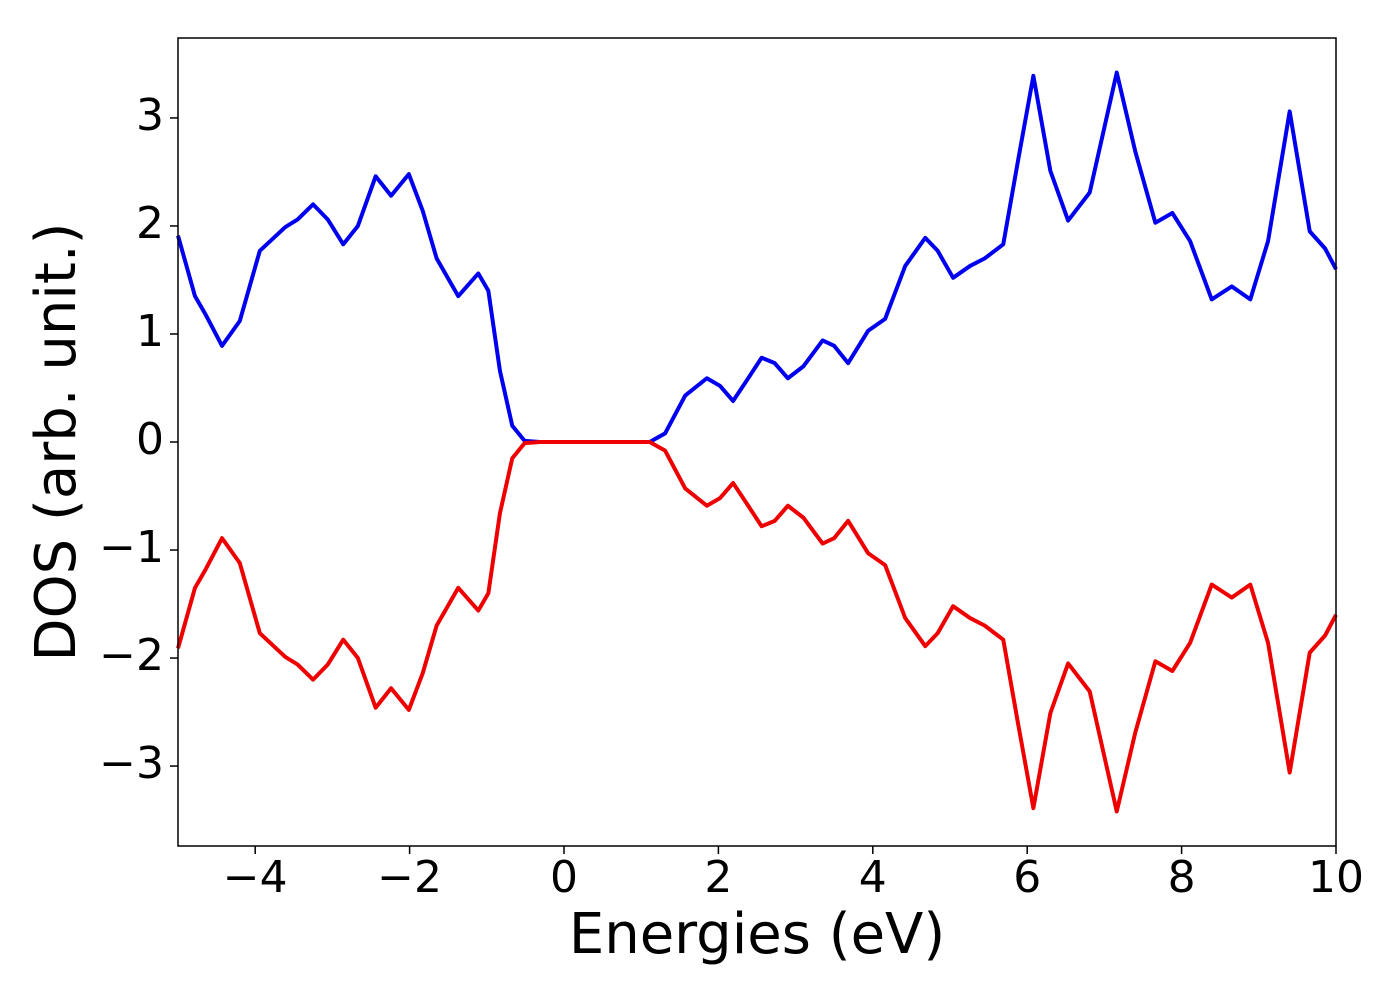 The width and height of the screenshot is (1400, 1000). I want to click on y-tick-label: −1, so click(131, 547).